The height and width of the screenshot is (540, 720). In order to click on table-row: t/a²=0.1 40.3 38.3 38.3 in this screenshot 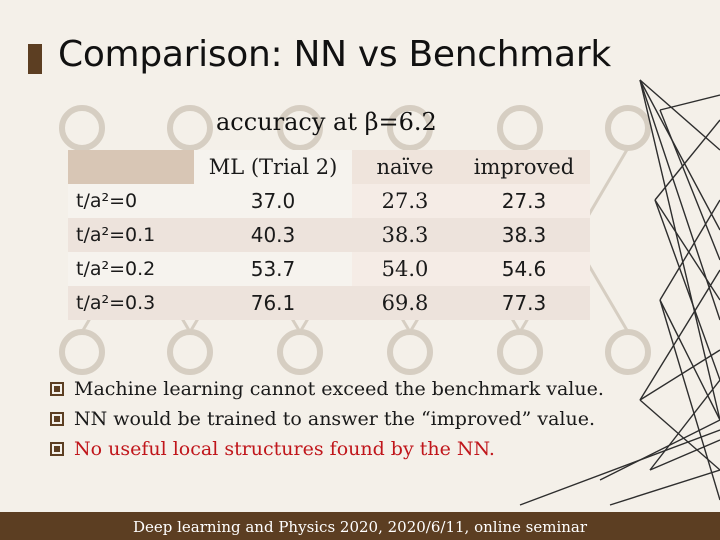, I will do `click(329, 235)`.